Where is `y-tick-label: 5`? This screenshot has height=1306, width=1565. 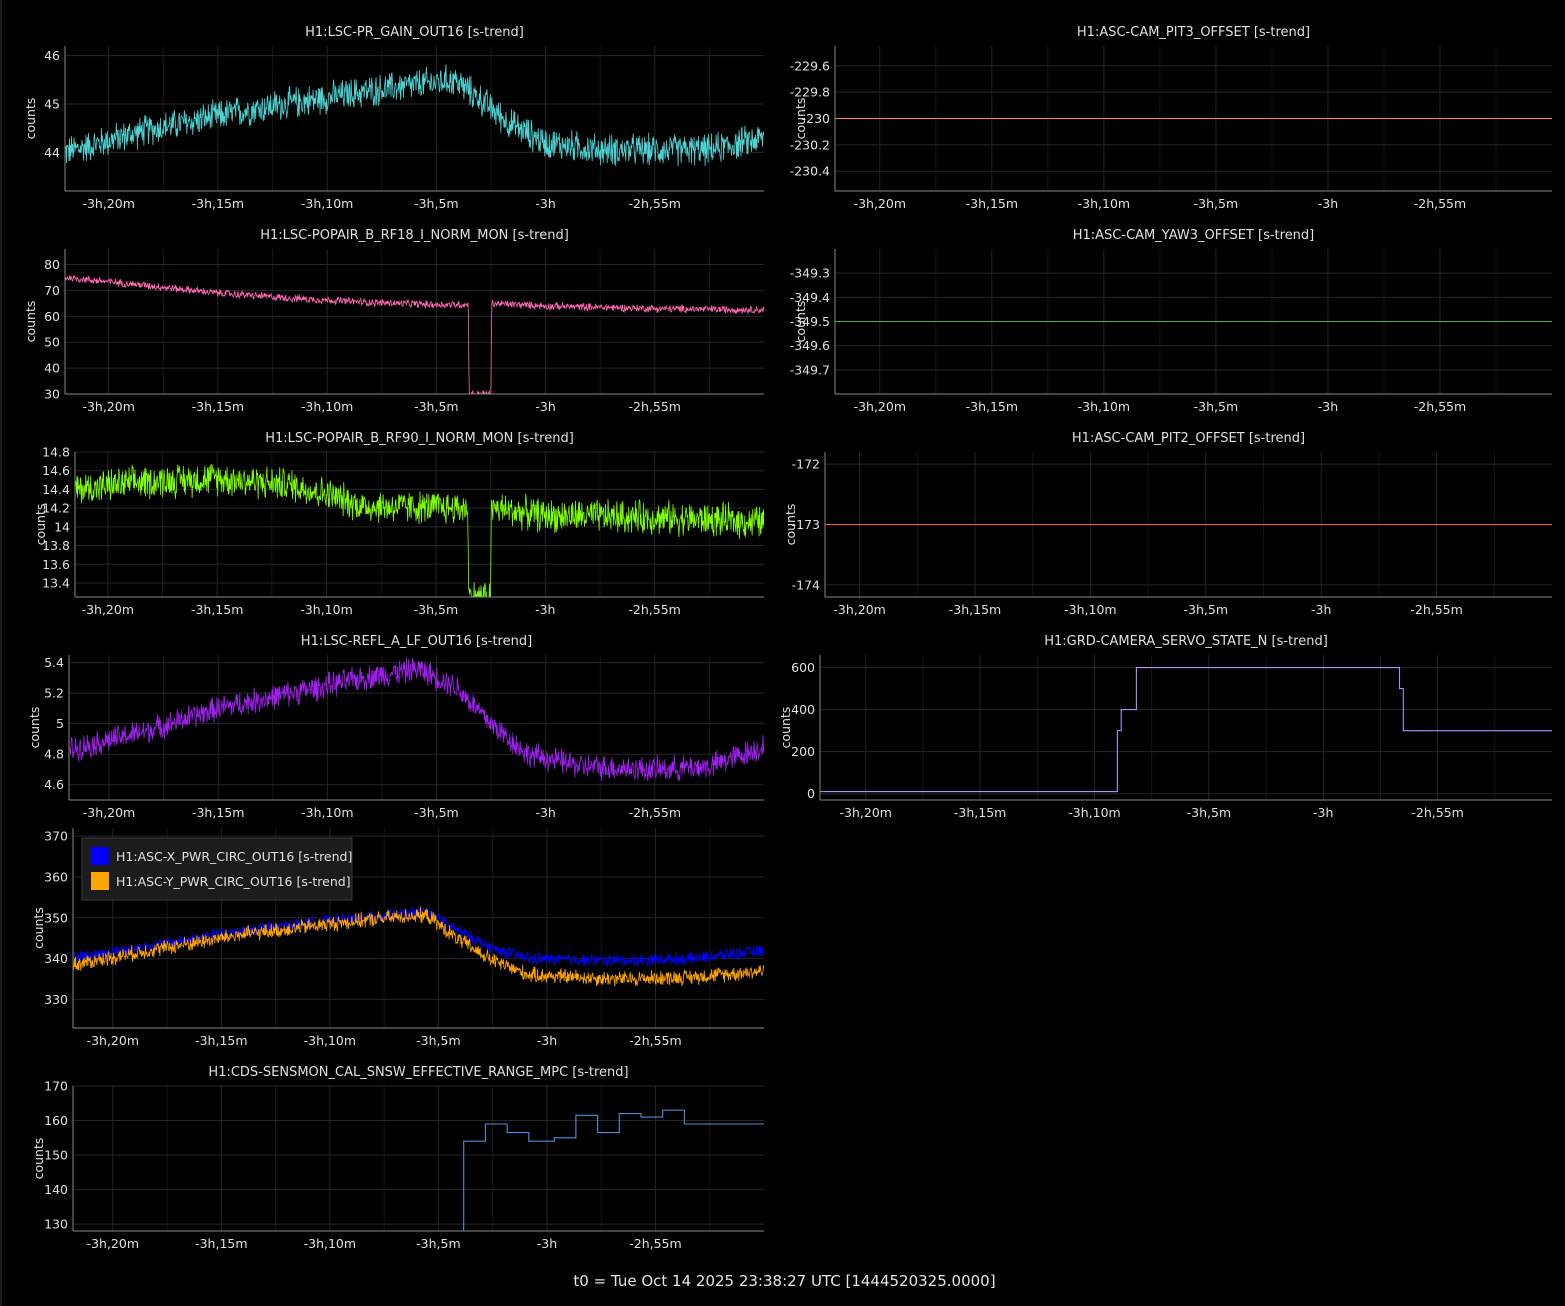 y-tick-label: 5 is located at coordinates (60, 723).